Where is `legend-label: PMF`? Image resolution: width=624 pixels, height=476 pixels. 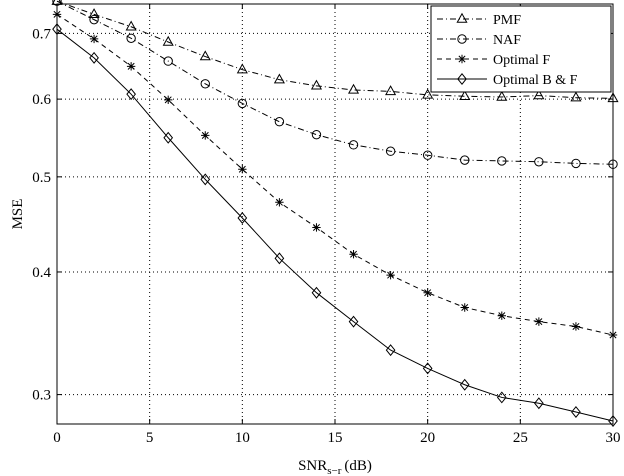
legend-label: PMF is located at coordinates (507, 20).